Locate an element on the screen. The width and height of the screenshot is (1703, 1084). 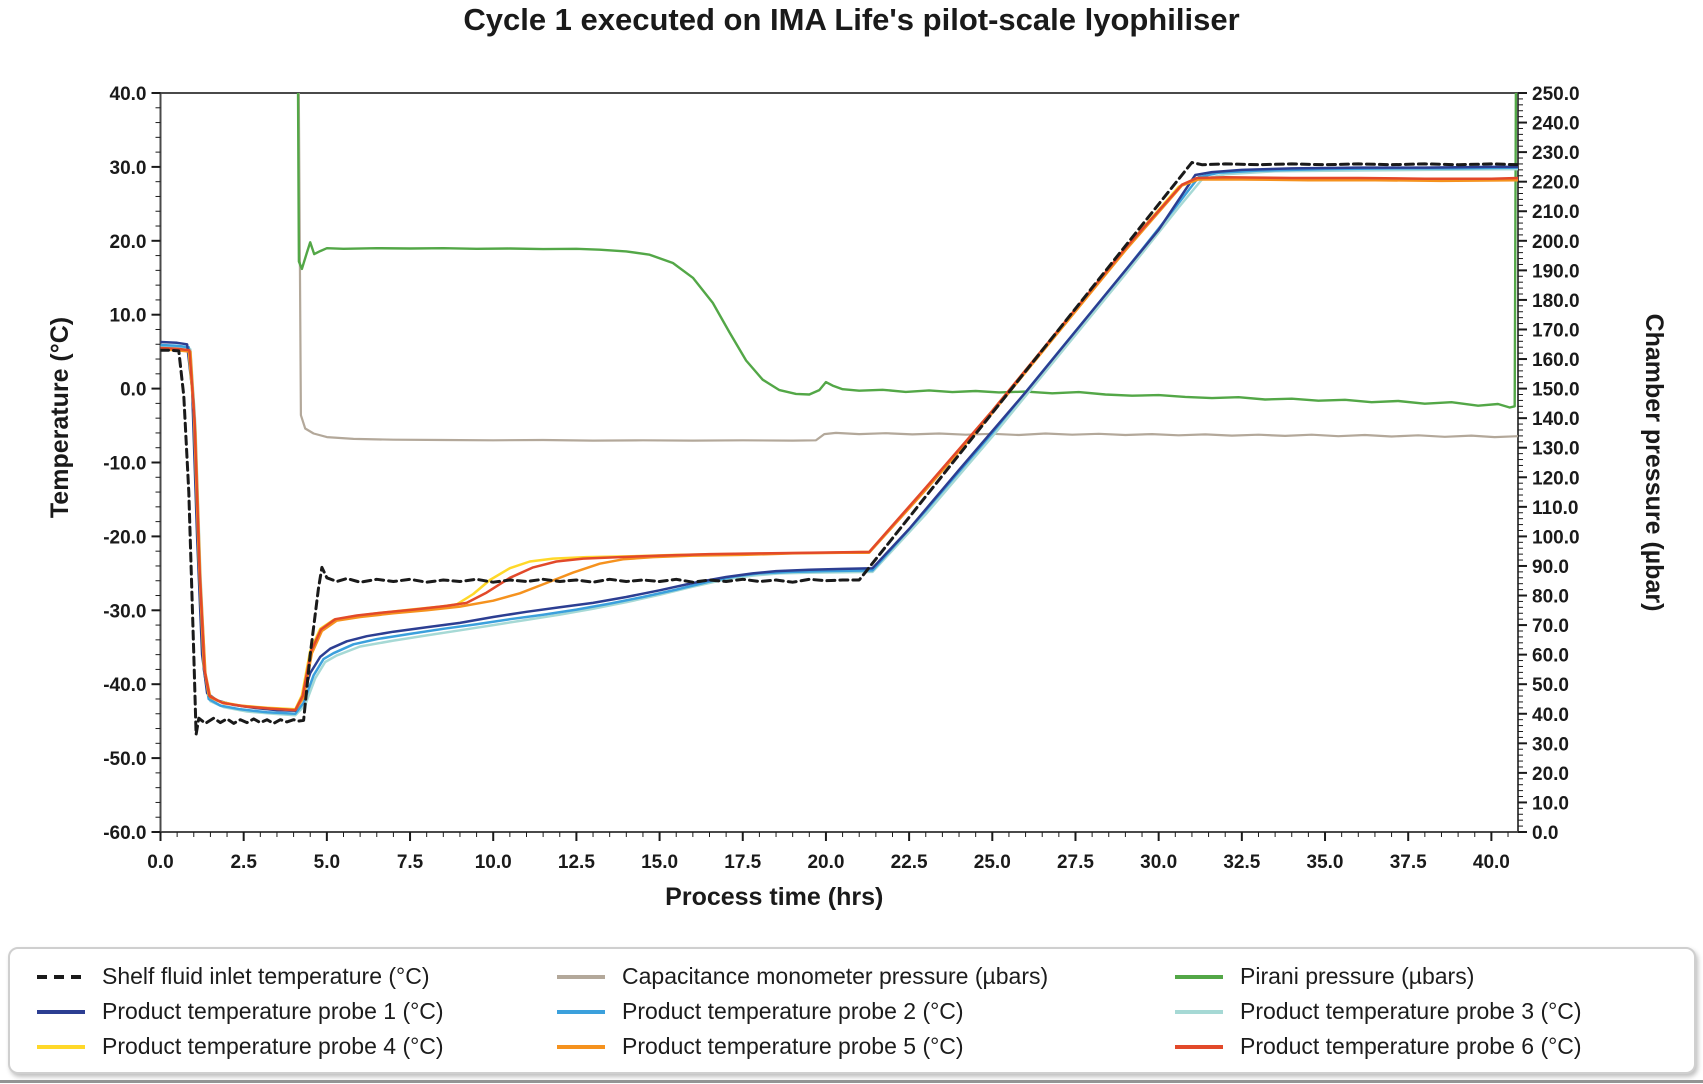
legend-swatch-pirani is located at coordinates (1199, 976).